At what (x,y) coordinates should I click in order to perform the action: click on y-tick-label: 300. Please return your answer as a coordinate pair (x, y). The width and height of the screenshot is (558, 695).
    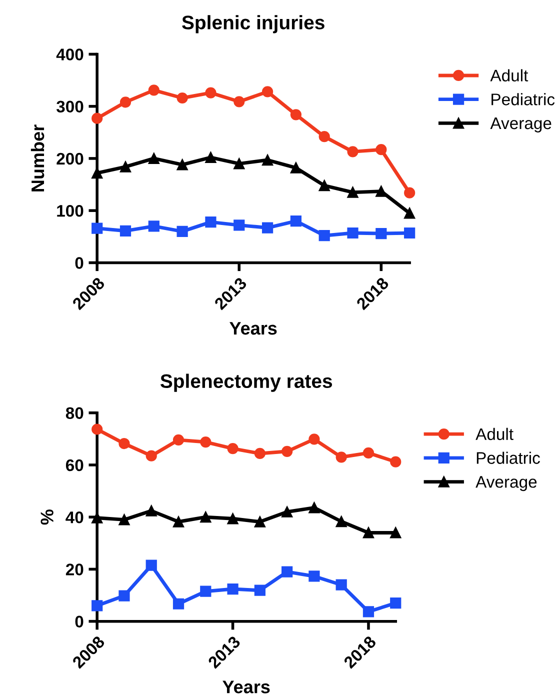
    Looking at the image, I should click on (70, 106).